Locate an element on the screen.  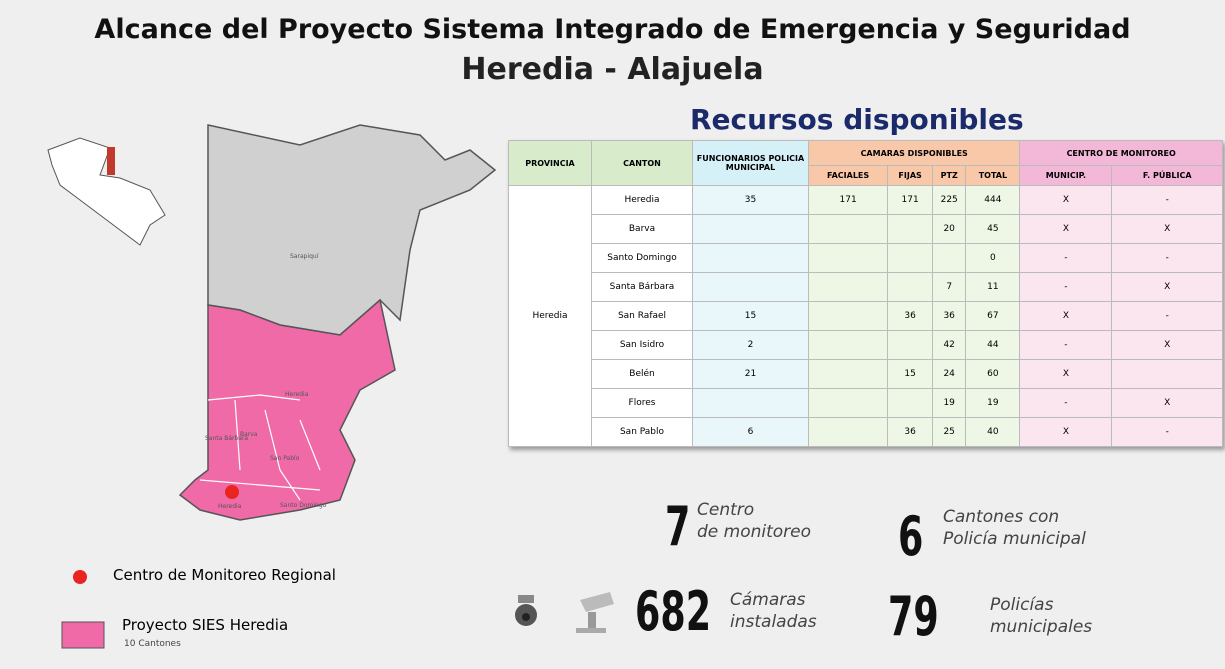
table-row: Santo Domingo 0- - is located at coordinates (866, 258).